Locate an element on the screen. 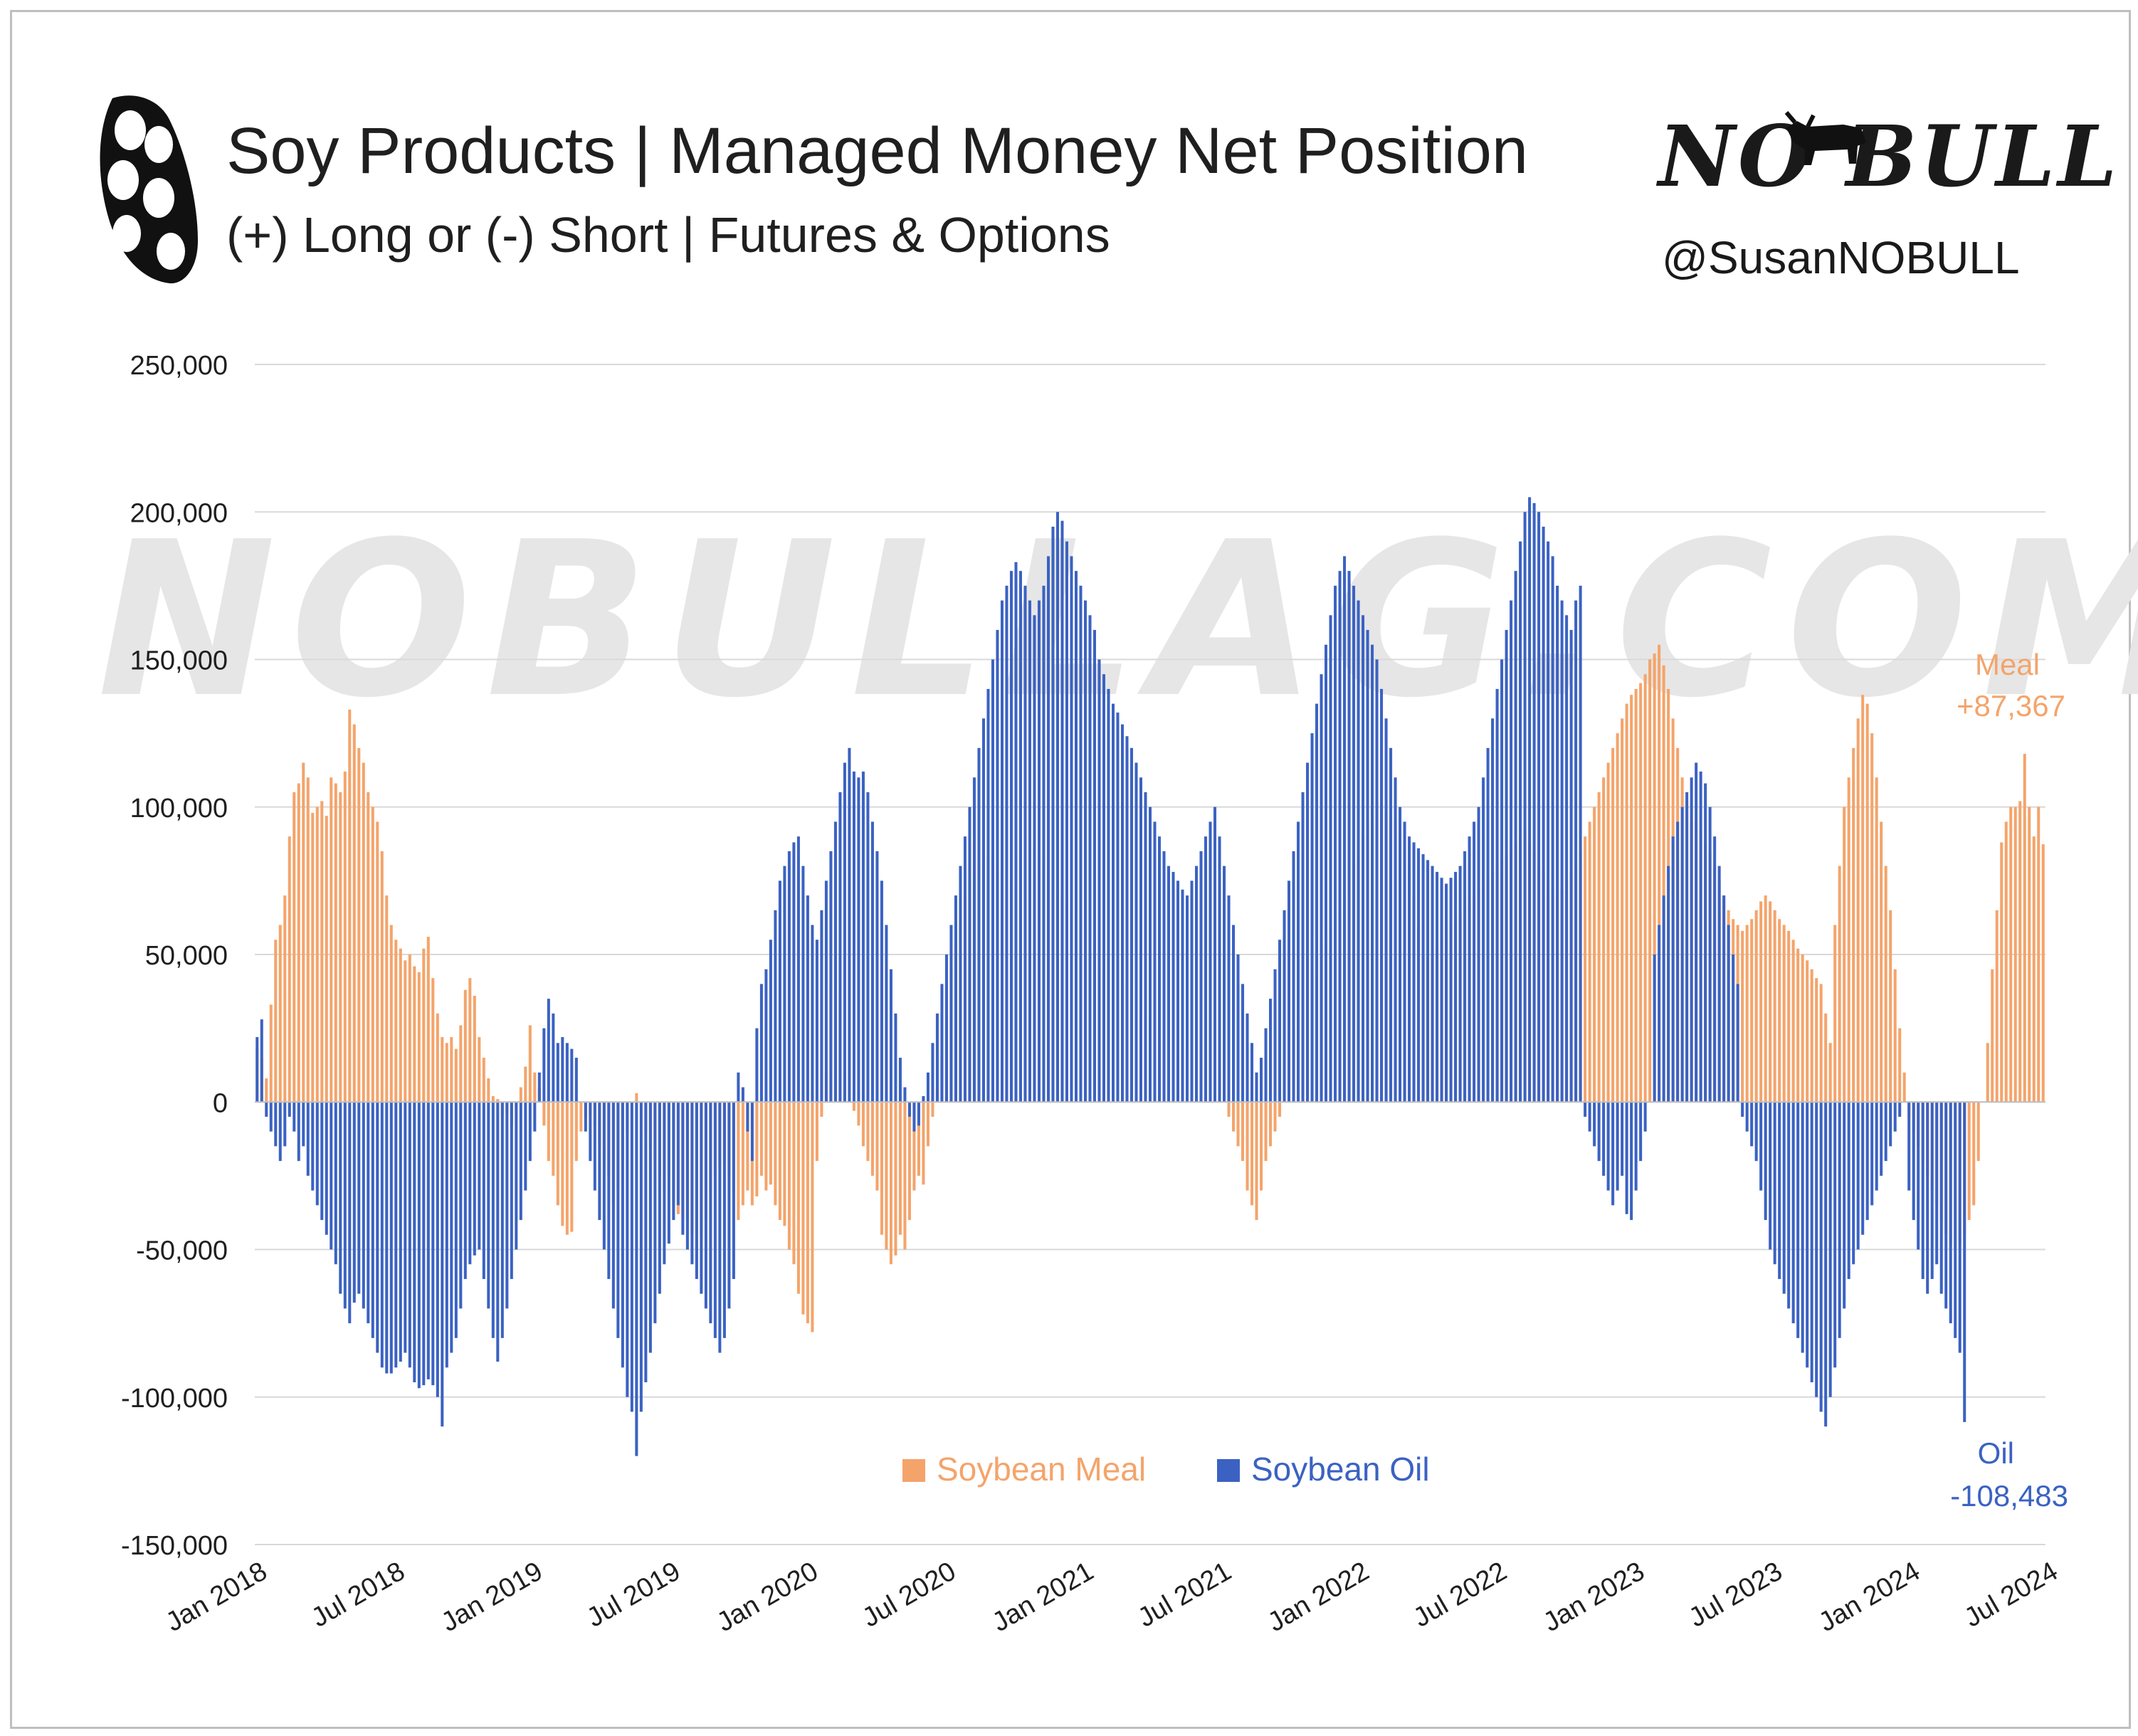 The image size is (2138, 1736). legend-label-meal: Soybean Meal is located at coordinates (1041, 1470).